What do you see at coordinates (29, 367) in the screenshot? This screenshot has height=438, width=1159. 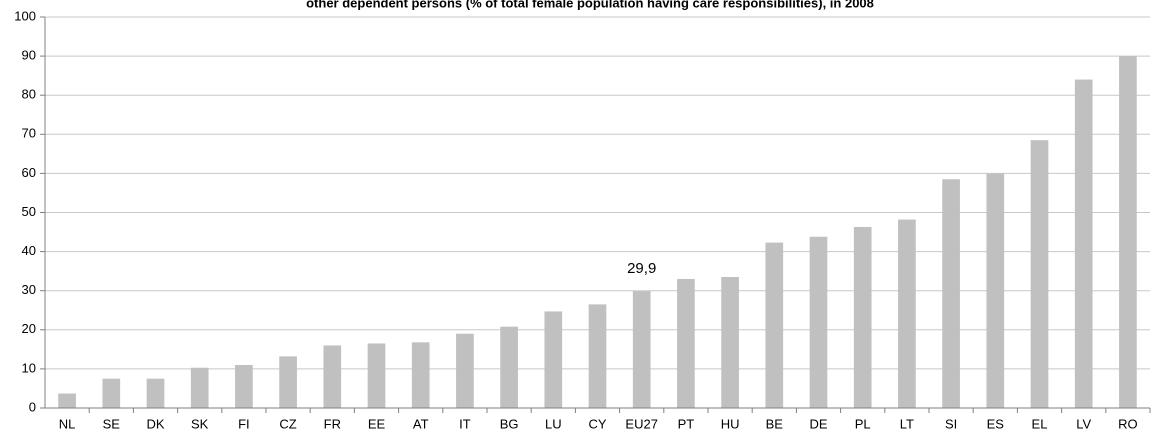 I see `y-tick-label: 10` at bounding box center [29, 367].